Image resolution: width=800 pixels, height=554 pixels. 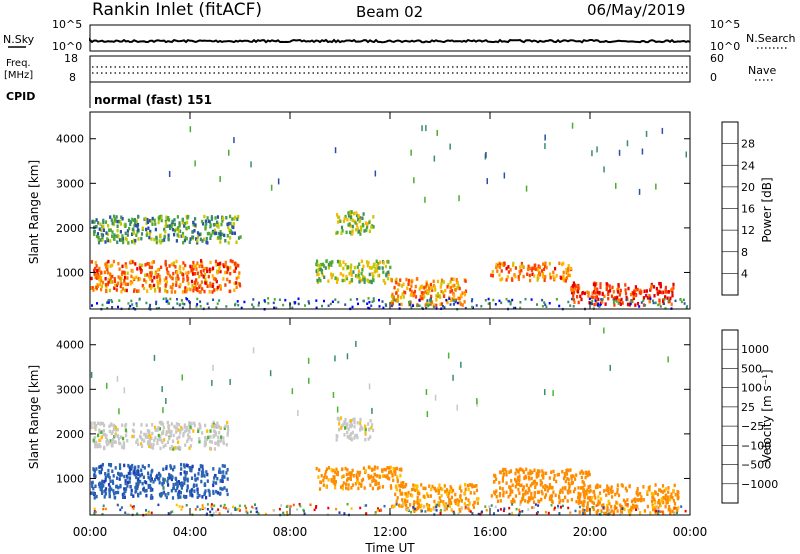 What do you see at coordinates (34, 417) in the screenshot?
I see `velocity-y-axis-label: Slant Range [km]` at bounding box center [34, 417].